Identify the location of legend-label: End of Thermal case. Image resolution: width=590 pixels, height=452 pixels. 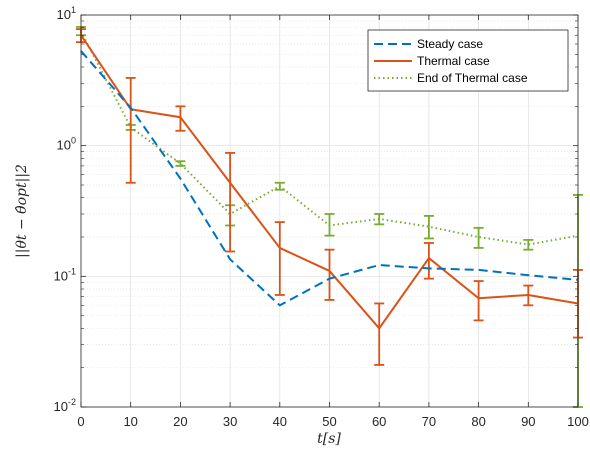
(472, 78).